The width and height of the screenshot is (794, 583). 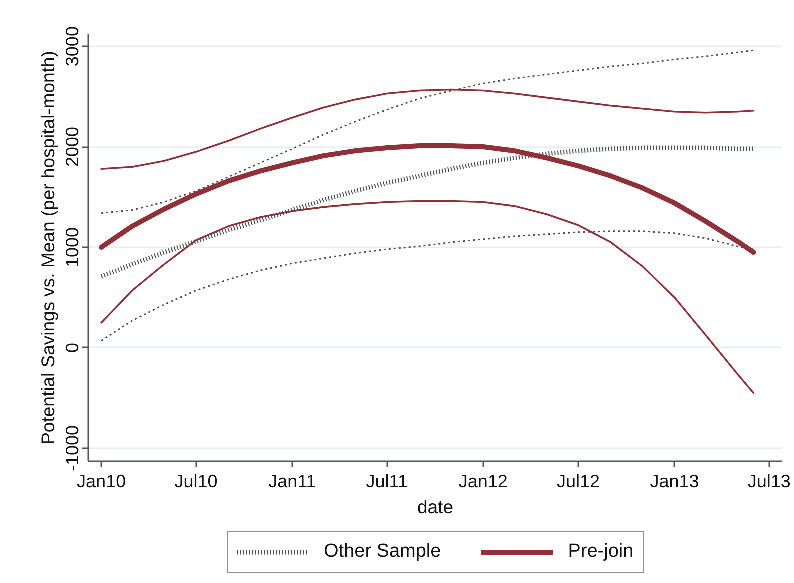 I want to click on x-tick-label: Jul12, so click(x=578, y=482).